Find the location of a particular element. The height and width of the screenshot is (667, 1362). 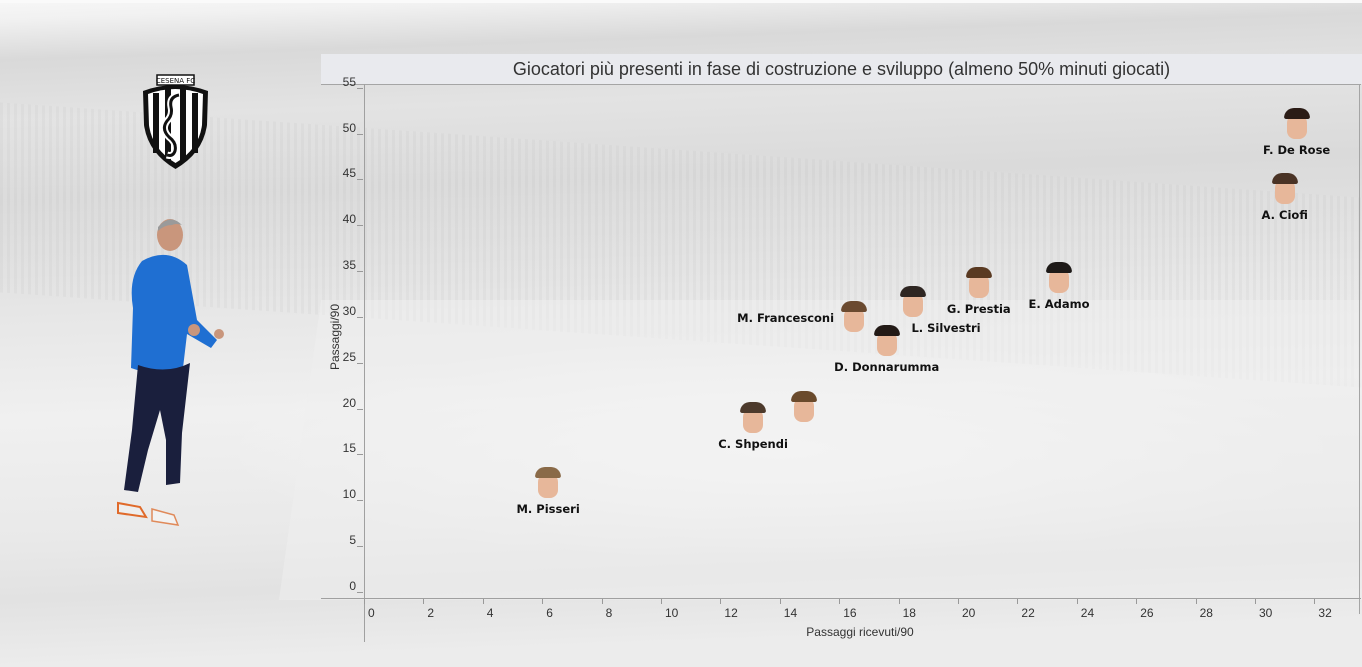

x-tick-label: 28 is located at coordinates (1206, 613).